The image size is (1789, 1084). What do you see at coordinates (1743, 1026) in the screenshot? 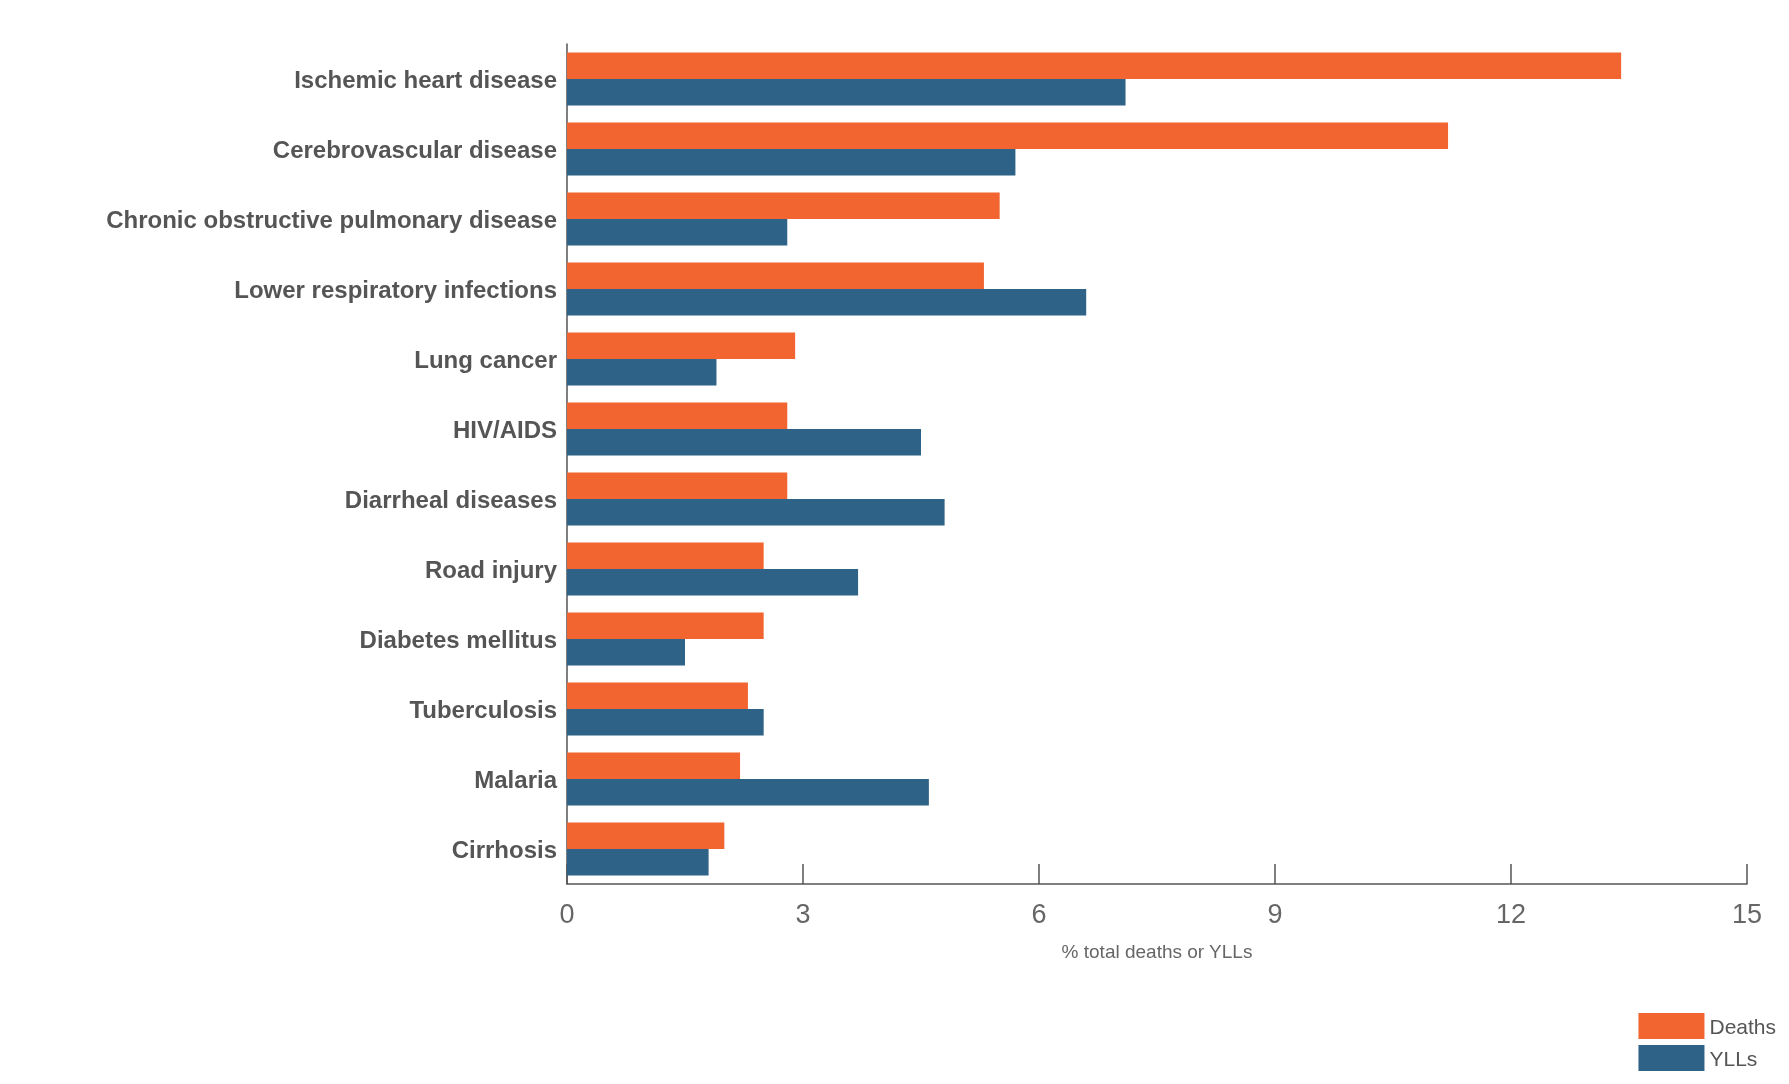
I see `legend-label: Deaths` at bounding box center [1743, 1026].